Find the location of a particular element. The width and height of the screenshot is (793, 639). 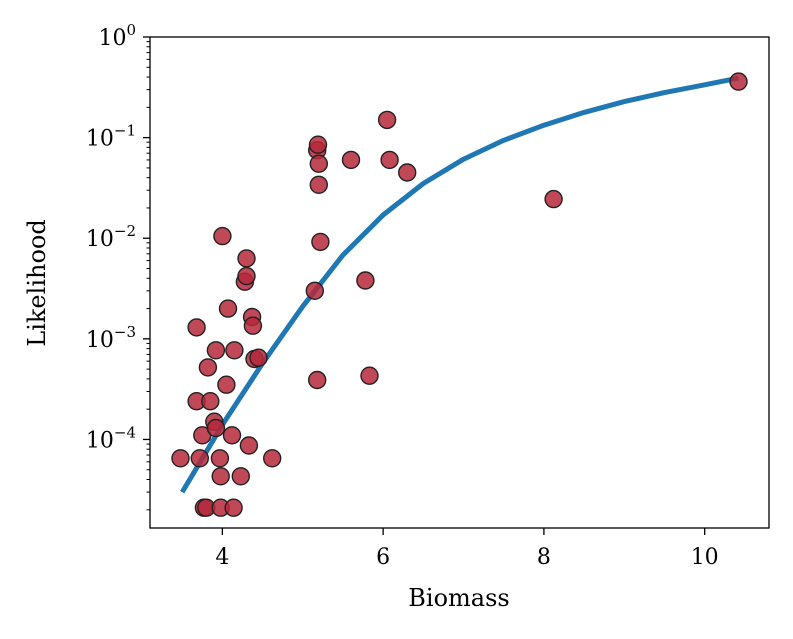

x-axis-ticks: 4 6 8 10 is located at coordinates (467, 549).